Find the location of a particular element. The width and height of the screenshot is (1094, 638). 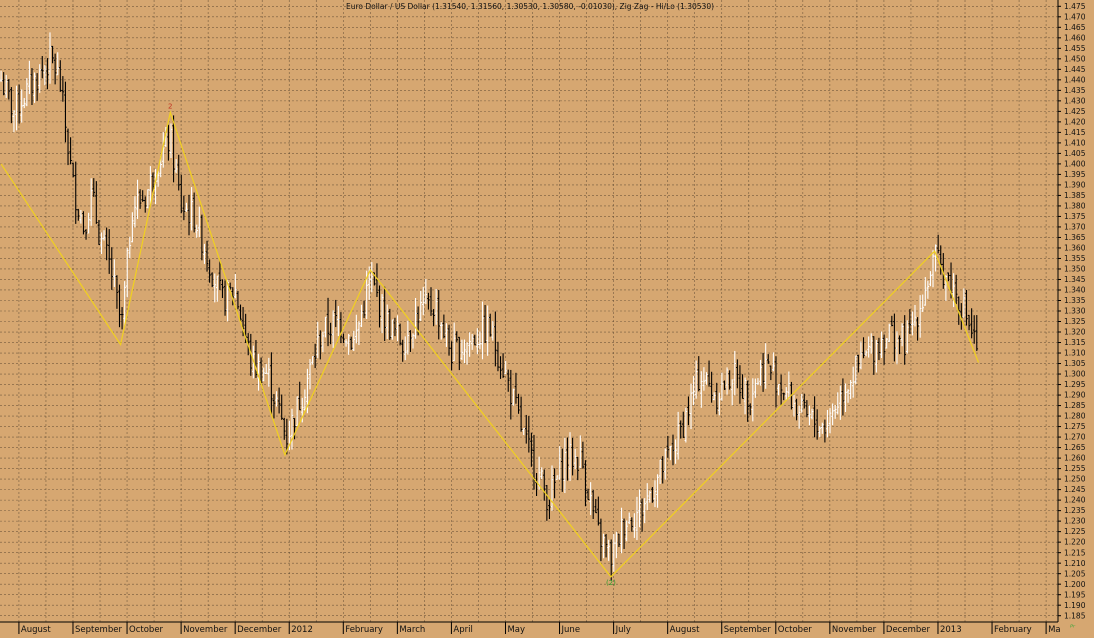

zigzag-label: (2) is located at coordinates (611, 583).